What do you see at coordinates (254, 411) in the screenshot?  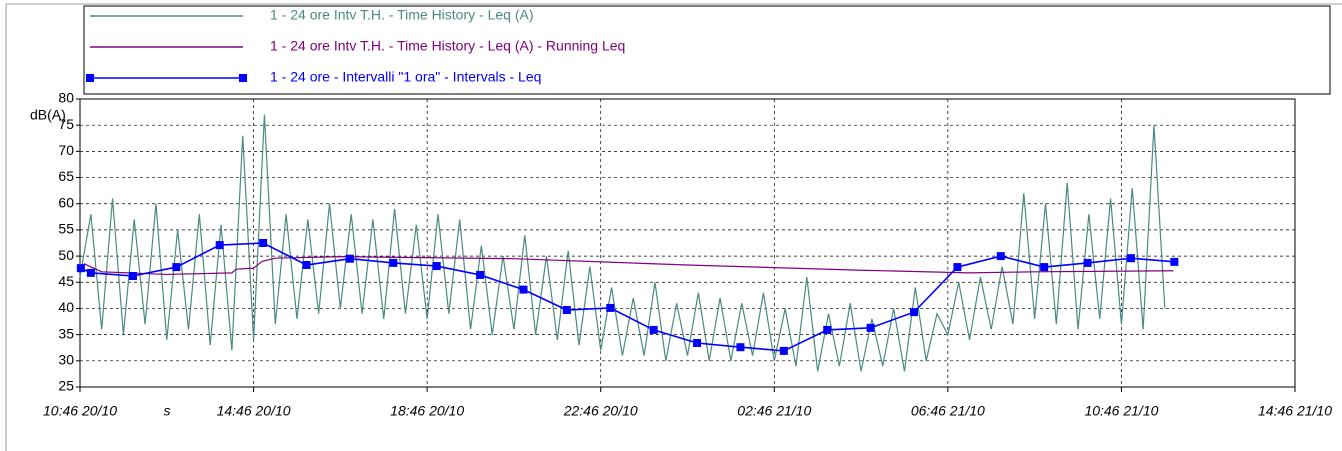 I see `x-tick-label: 14:46 20/10` at bounding box center [254, 411].